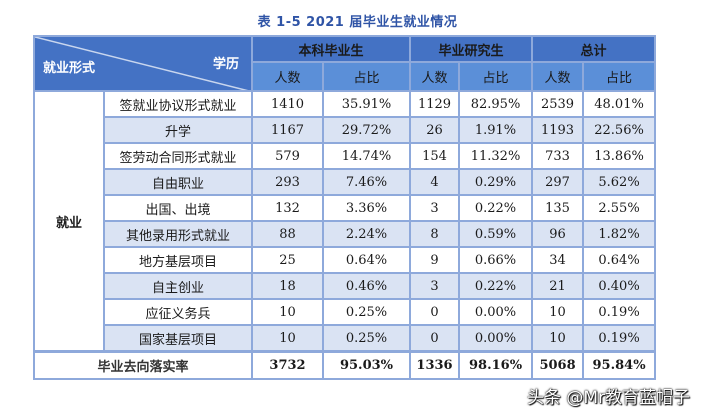 Image resolution: width=715 pixels, height=420 pixels. Describe the element at coordinates (496, 182) in the screenshot. I see `cell-value: 0.29%` at that location.